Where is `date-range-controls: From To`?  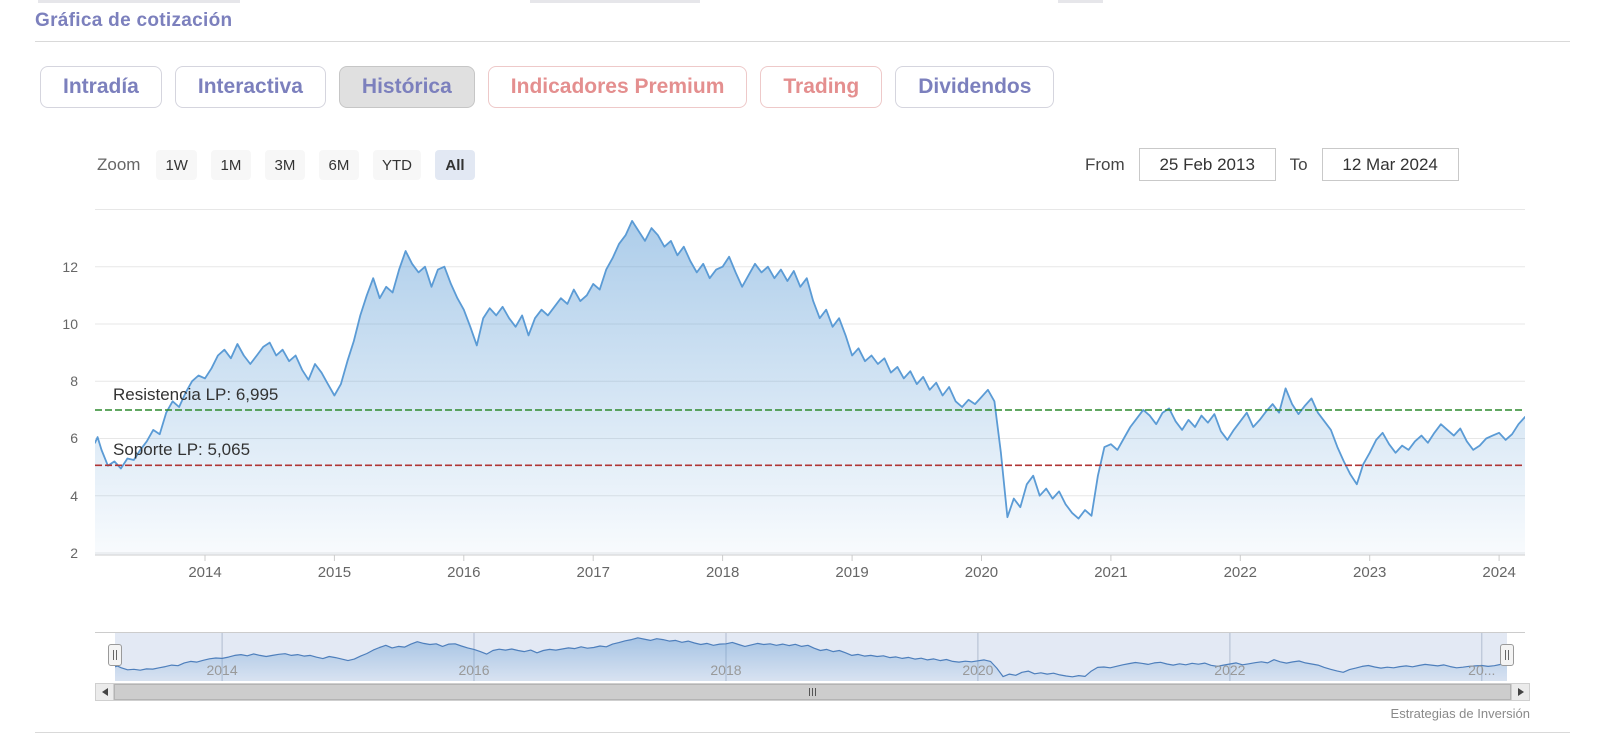
date-range-controls: From To is located at coordinates (1272, 164).